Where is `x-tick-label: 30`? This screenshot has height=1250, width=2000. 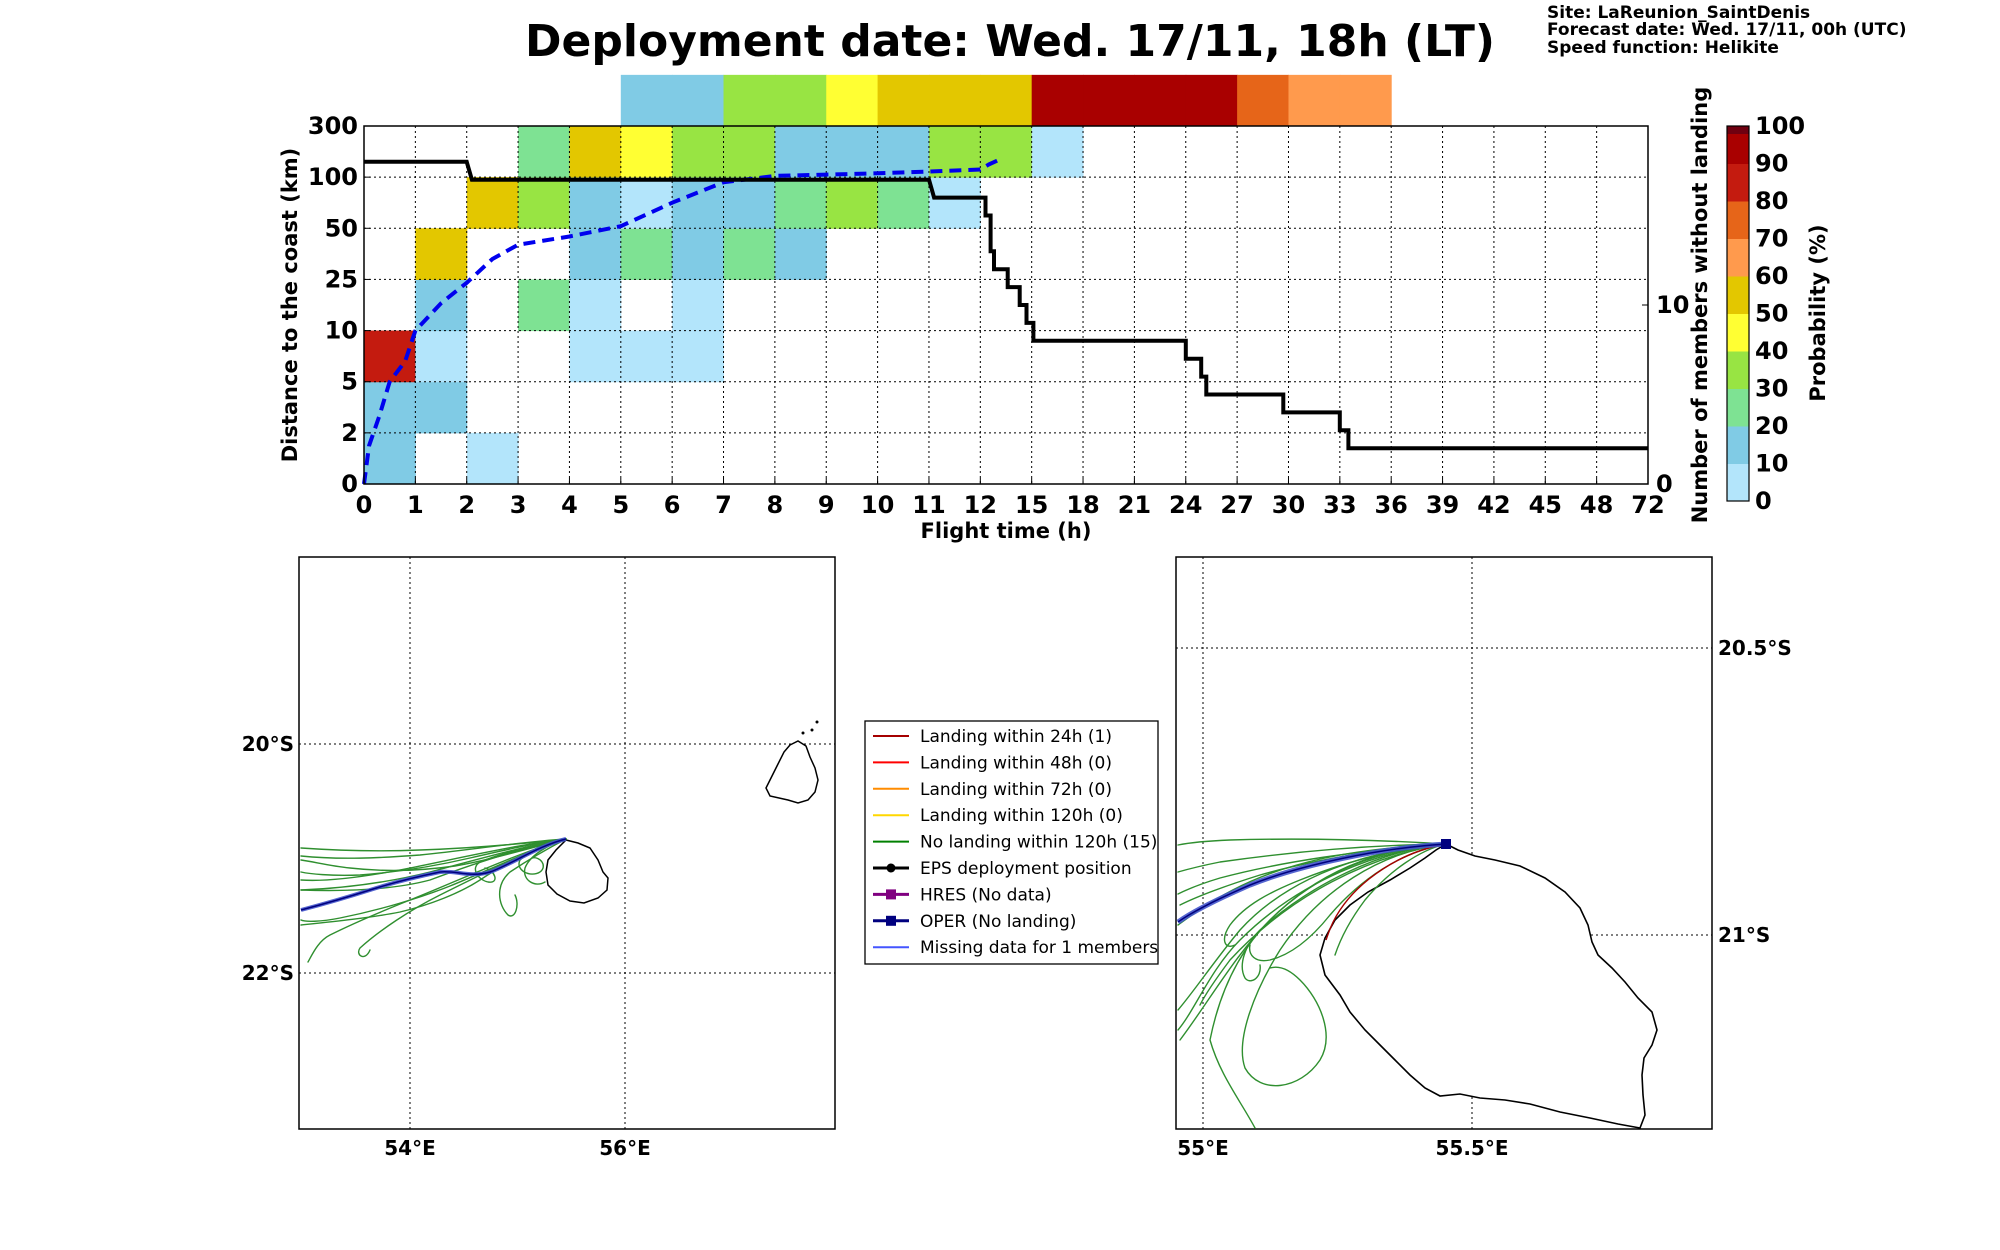
x-tick-label: 30 is located at coordinates (1288, 505).